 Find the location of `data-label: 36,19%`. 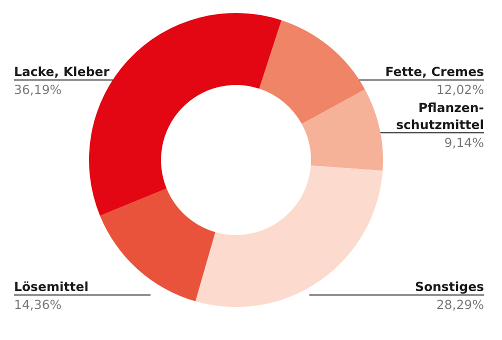

data-label: 36,19% is located at coordinates (38, 89).